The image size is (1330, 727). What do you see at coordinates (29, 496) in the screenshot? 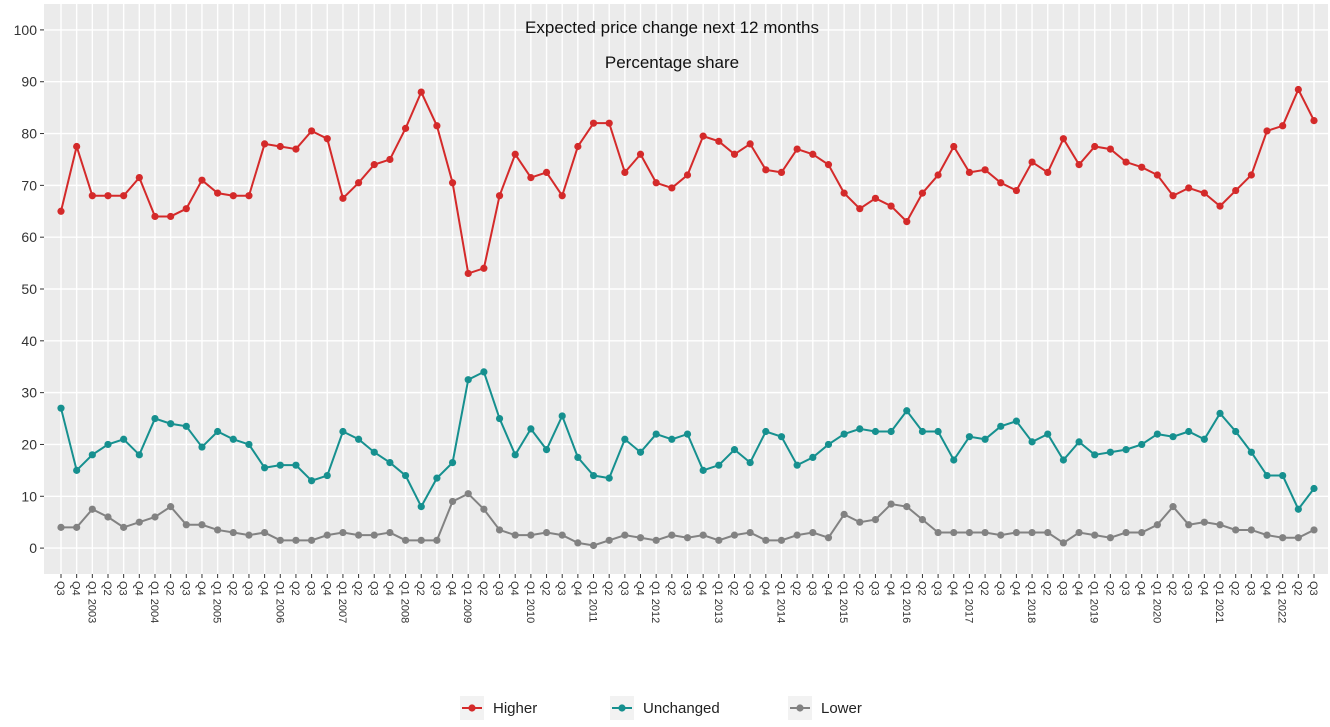
I see `y-tick-label: 10` at bounding box center [29, 496].